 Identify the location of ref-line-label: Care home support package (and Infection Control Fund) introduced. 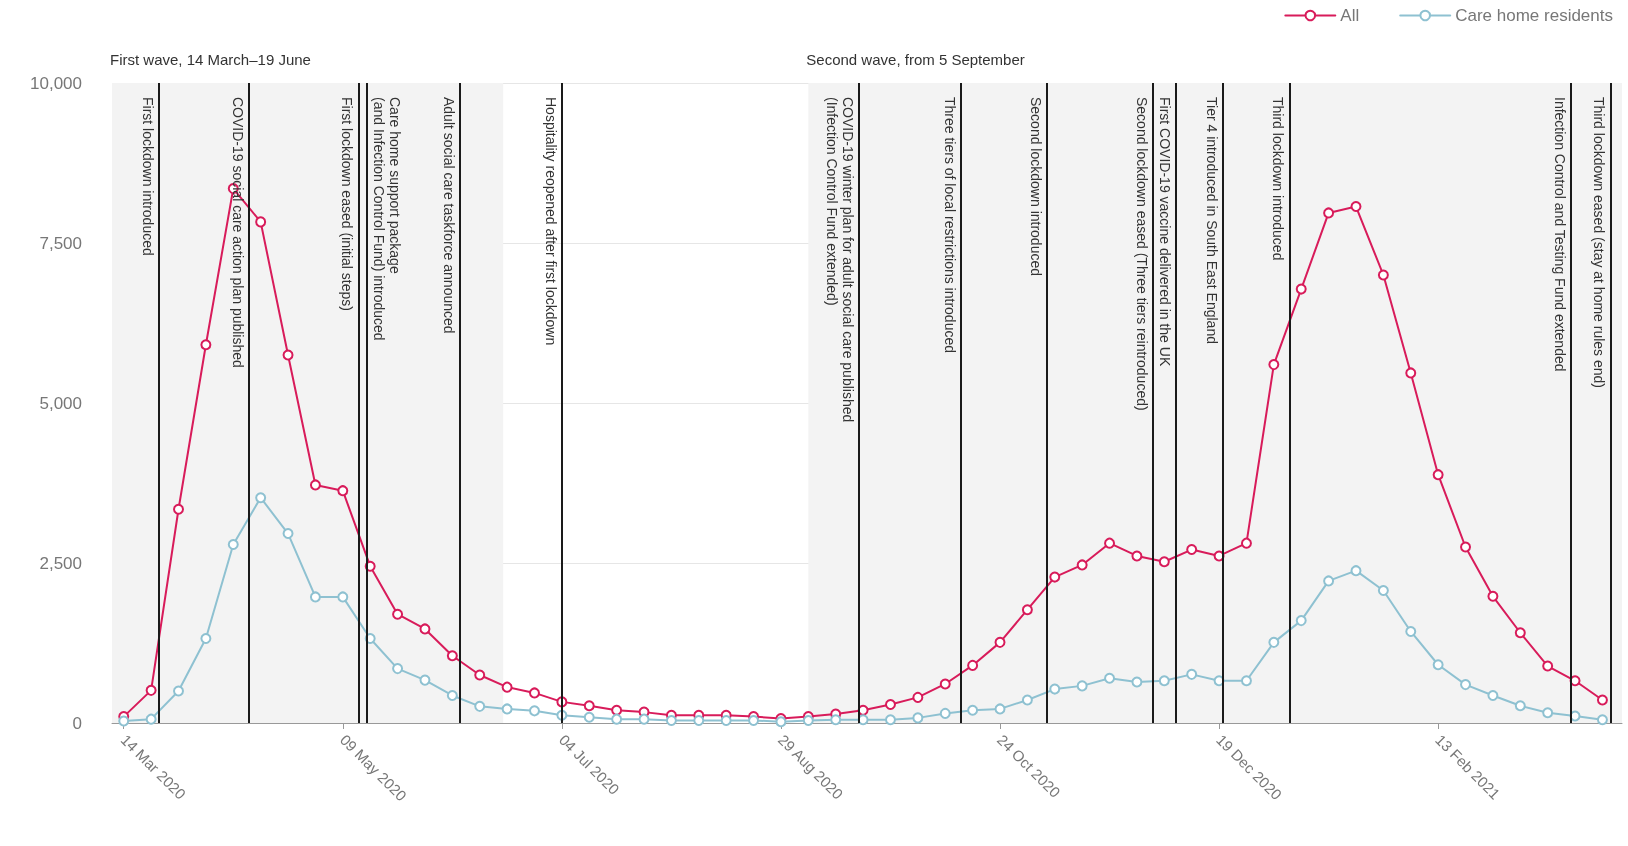
(387, 219).